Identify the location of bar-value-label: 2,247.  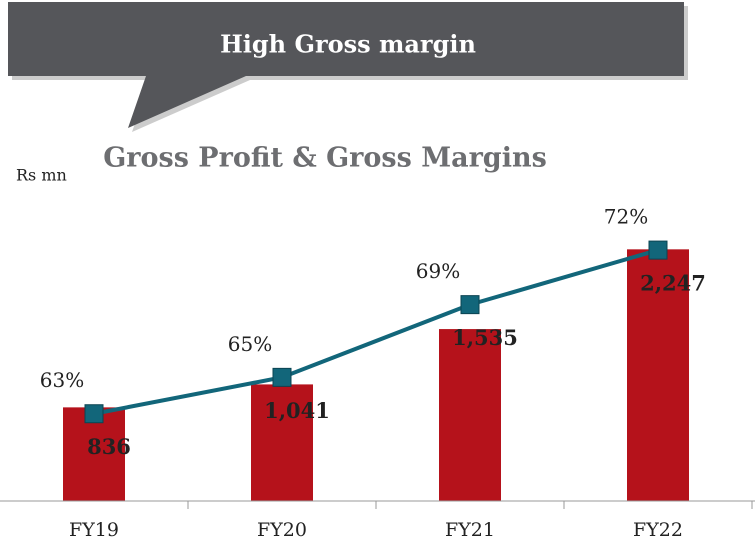
(673, 283).